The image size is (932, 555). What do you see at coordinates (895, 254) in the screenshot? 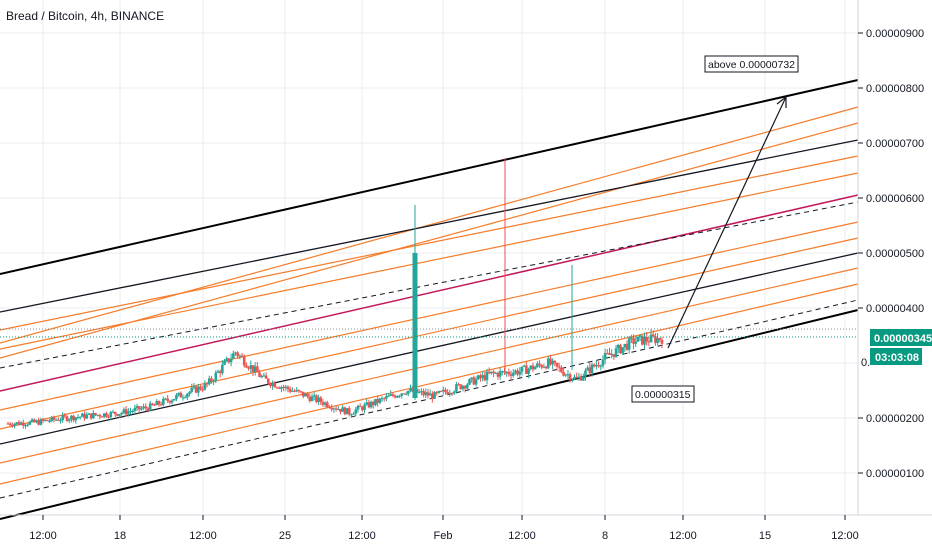
I see `y-tick-label: 0.00000500` at bounding box center [895, 254].